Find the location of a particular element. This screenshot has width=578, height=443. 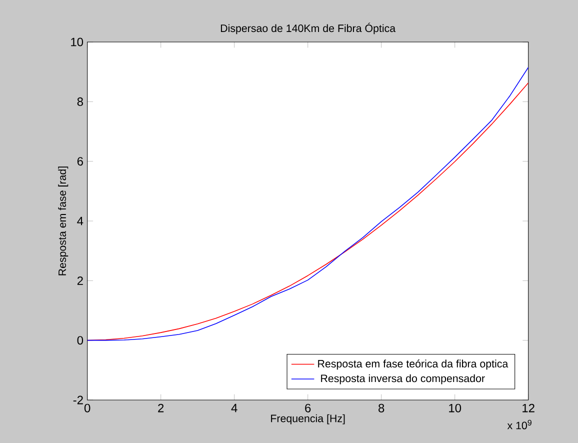

x-tick-label: 6 is located at coordinates (308, 408).